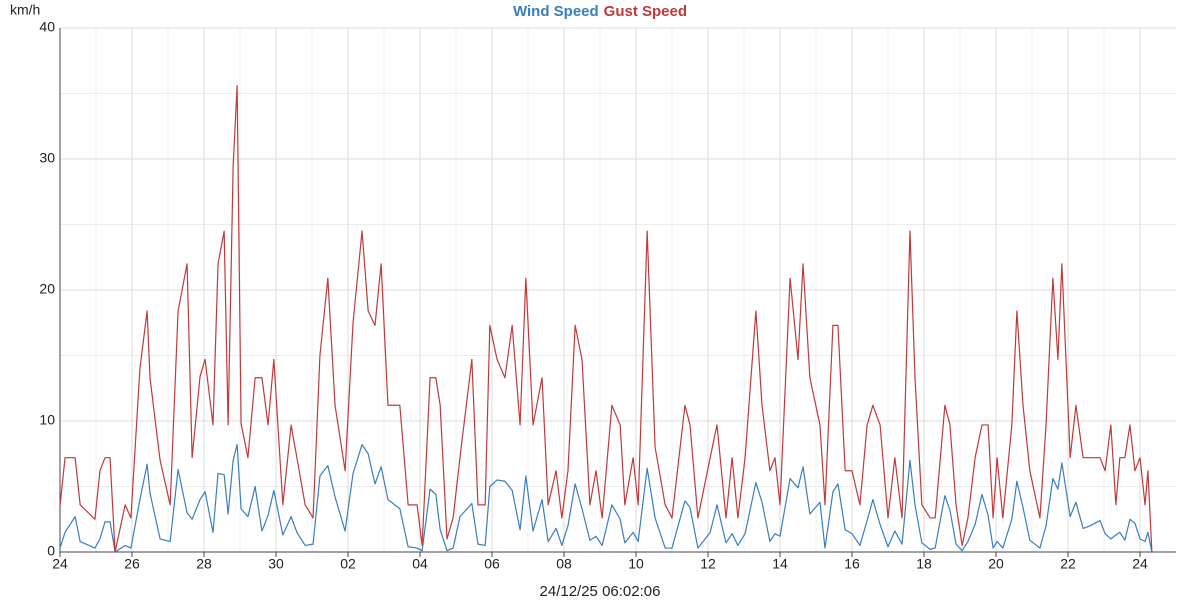 Image resolution: width=1200 pixels, height=600 pixels. I want to click on legend: Wind Speed Gust Speed, so click(600, 11).